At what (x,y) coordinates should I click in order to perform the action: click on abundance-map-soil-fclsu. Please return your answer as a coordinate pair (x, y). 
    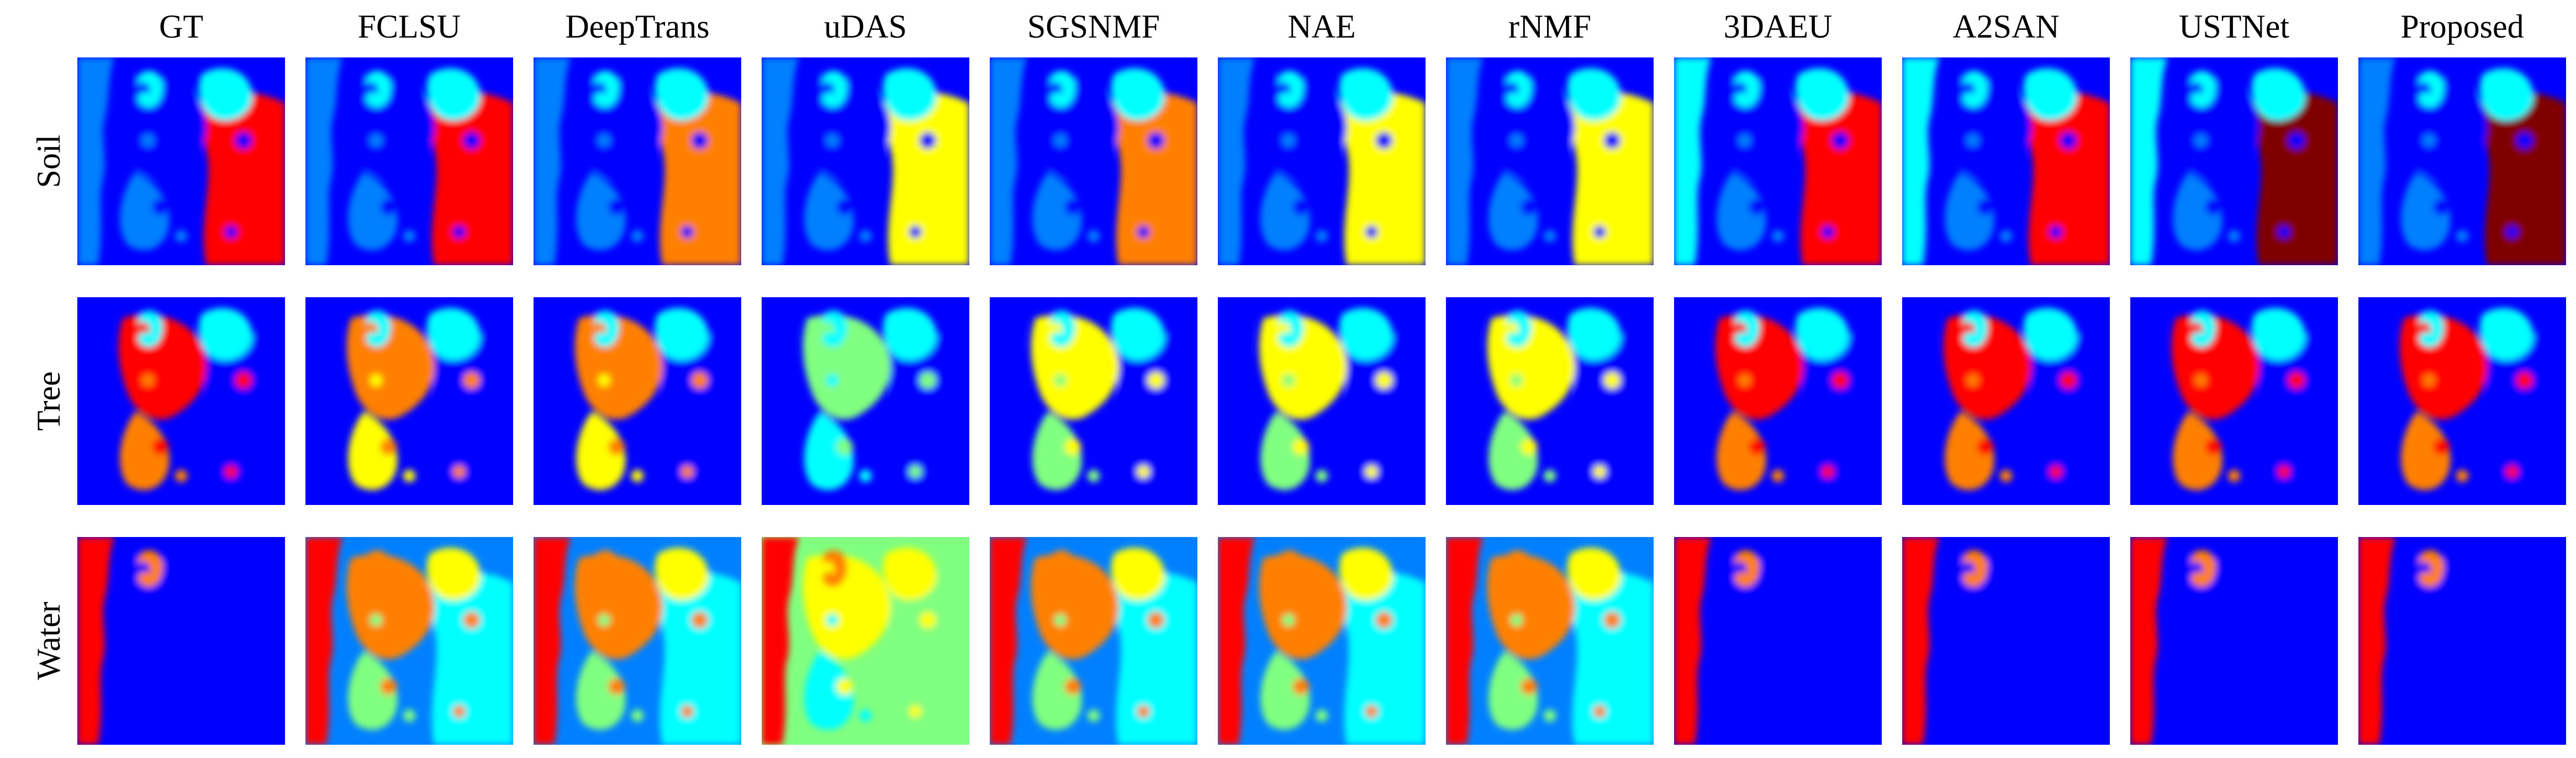
    Looking at the image, I should click on (409, 161).